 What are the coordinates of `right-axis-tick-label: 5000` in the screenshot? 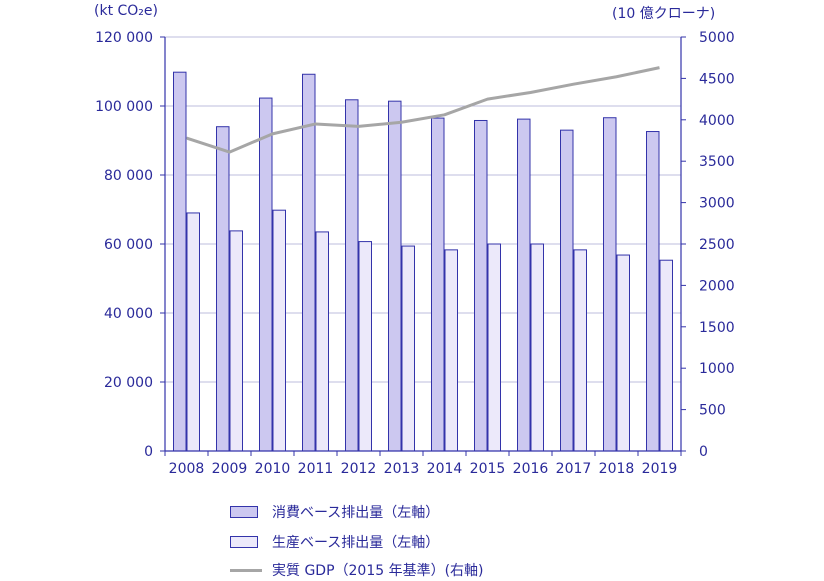 It's located at (717, 38).